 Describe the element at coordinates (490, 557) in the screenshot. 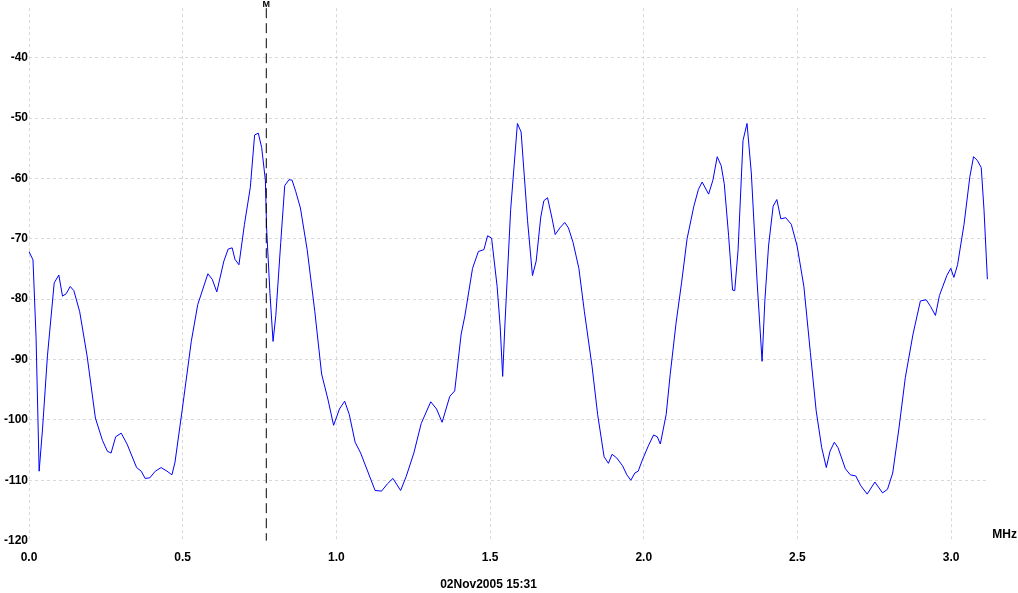

I see `x-tick-label: 1.5` at that location.